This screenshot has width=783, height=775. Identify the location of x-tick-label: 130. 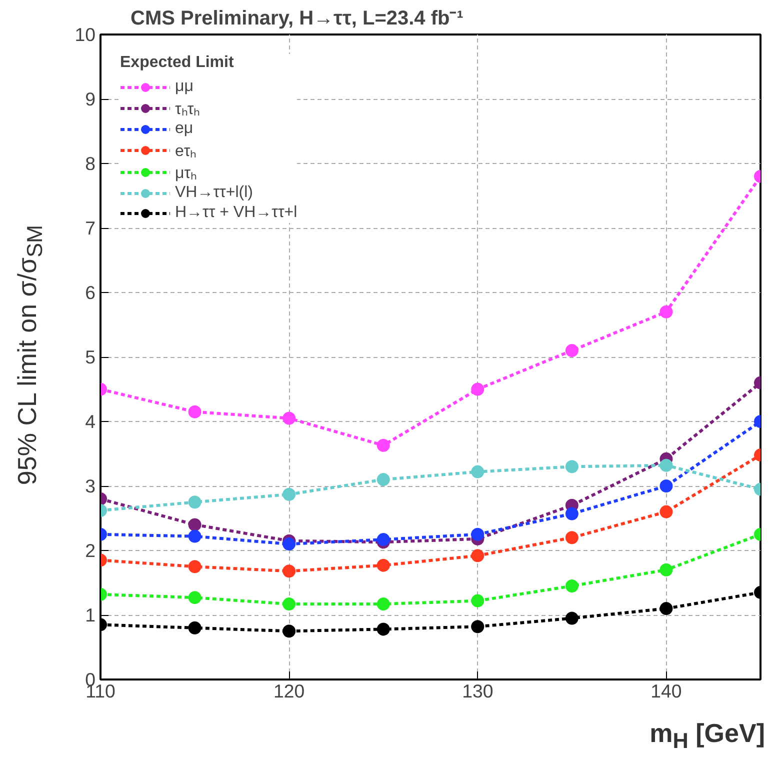
(478, 691).